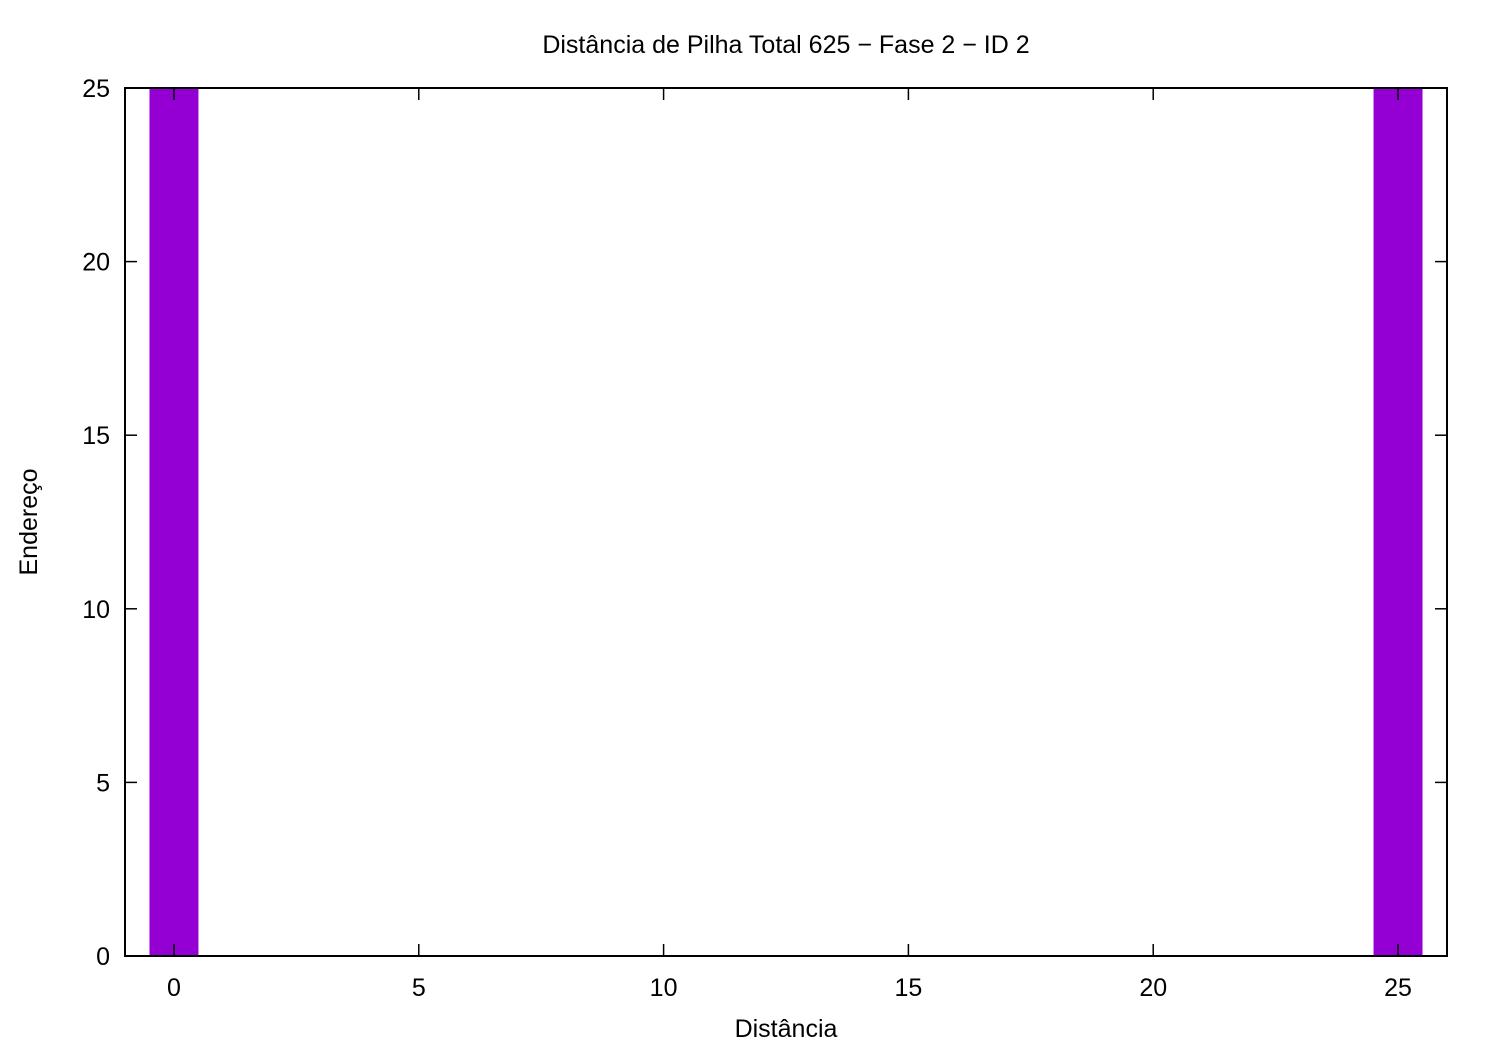  Describe the element at coordinates (29, 521) in the screenshot. I see `y-axis-label: Endereço` at that location.